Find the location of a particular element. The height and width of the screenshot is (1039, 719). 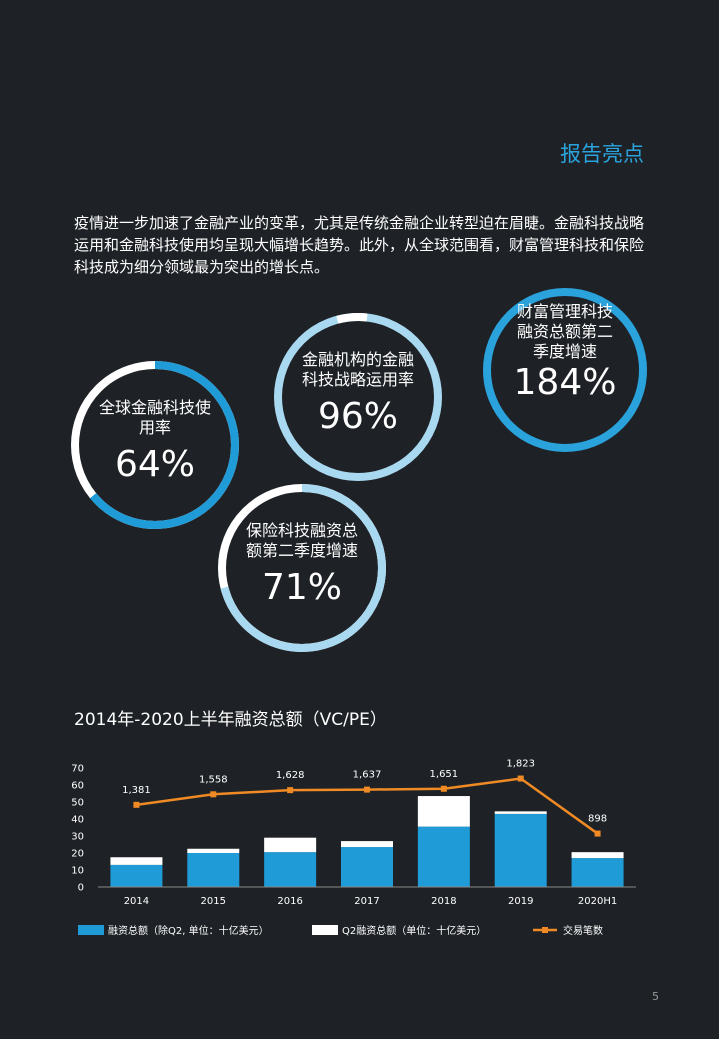

header-title: 报告亮点 is located at coordinates (602, 154).